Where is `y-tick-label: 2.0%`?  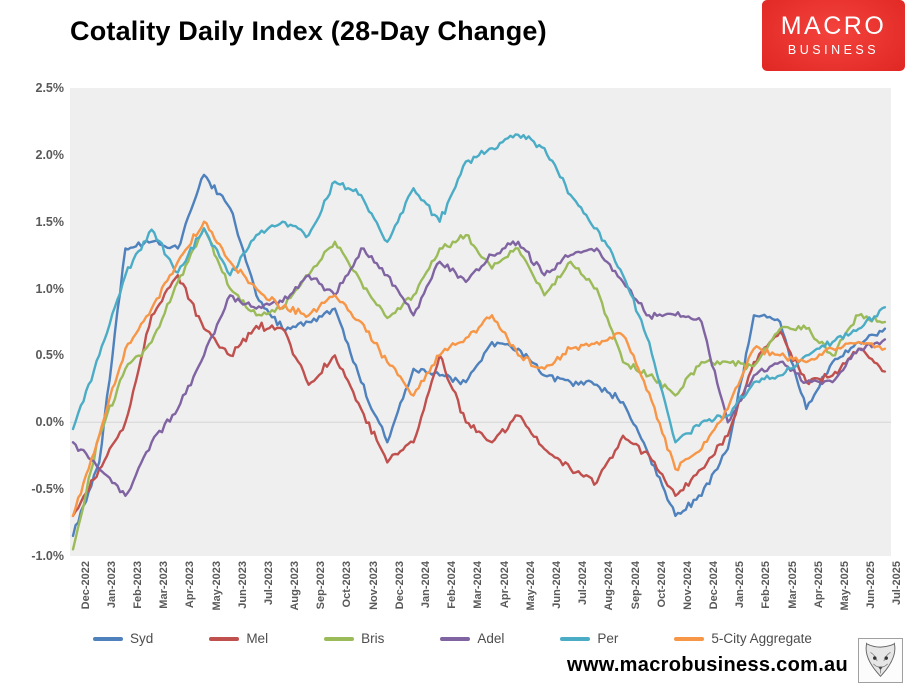
y-tick-label: 2.0% is located at coordinates (50, 155).